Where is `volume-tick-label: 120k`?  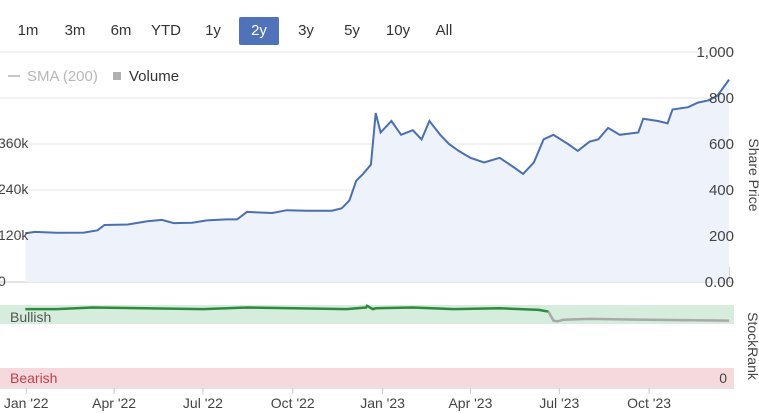
volume-tick-label: 120k is located at coordinates (14, 235).